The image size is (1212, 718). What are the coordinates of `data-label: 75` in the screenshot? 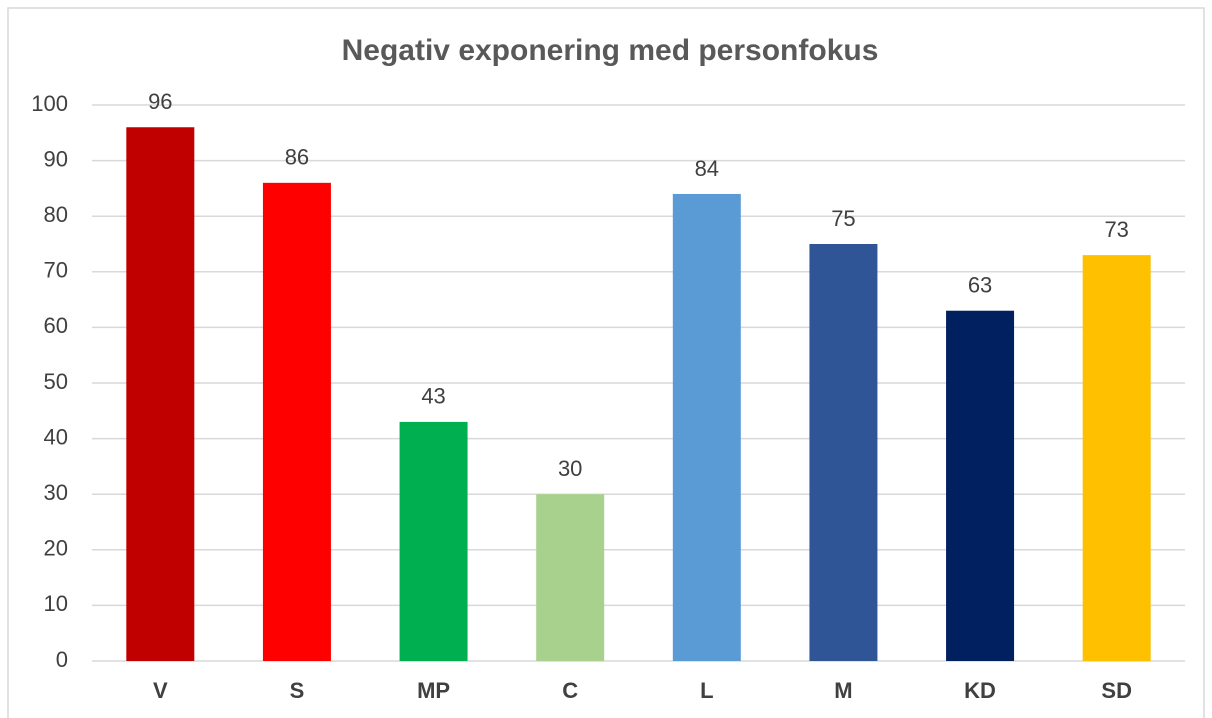 It's located at (843, 218).